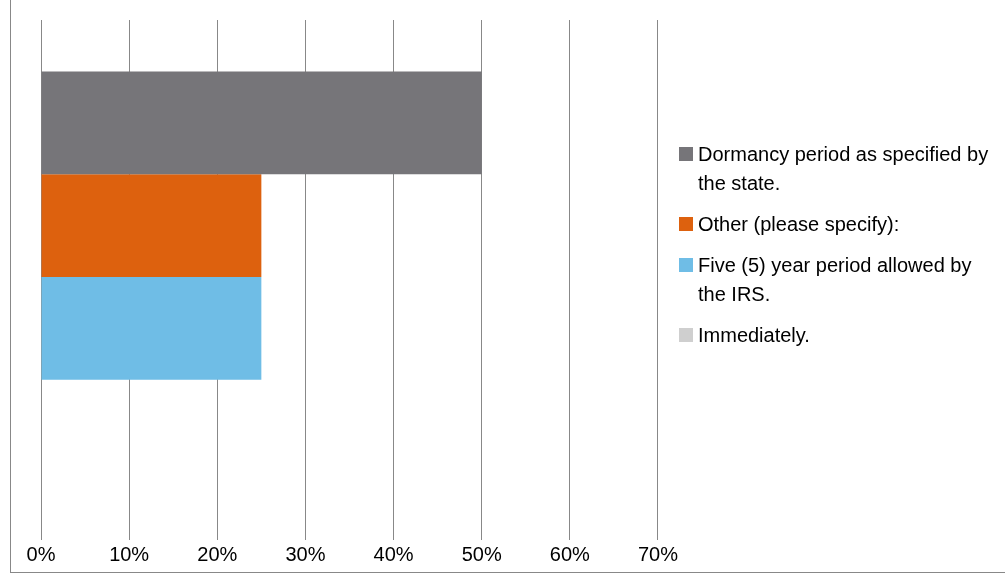 This screenshot has height=573, width=1005. What do you see at coordinates (570, 553) in the screenshot?
I see `x-tick-label: 60%` at bounding box center [570, 553].